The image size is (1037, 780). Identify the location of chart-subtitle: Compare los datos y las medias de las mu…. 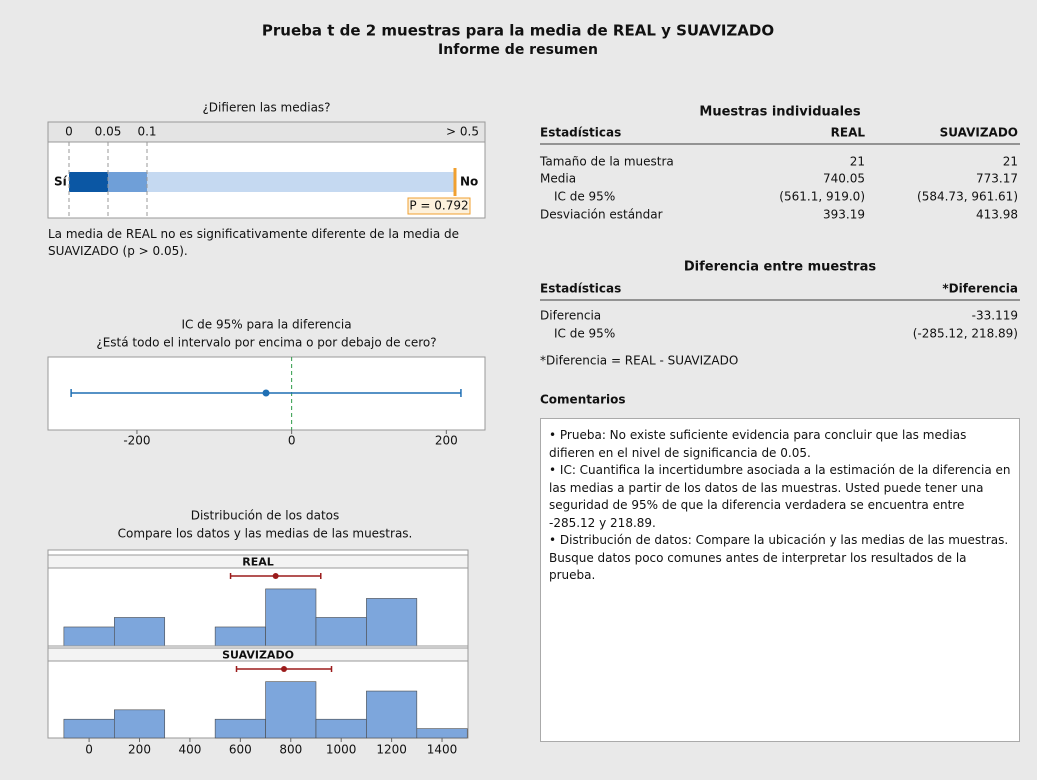
(265, 534).